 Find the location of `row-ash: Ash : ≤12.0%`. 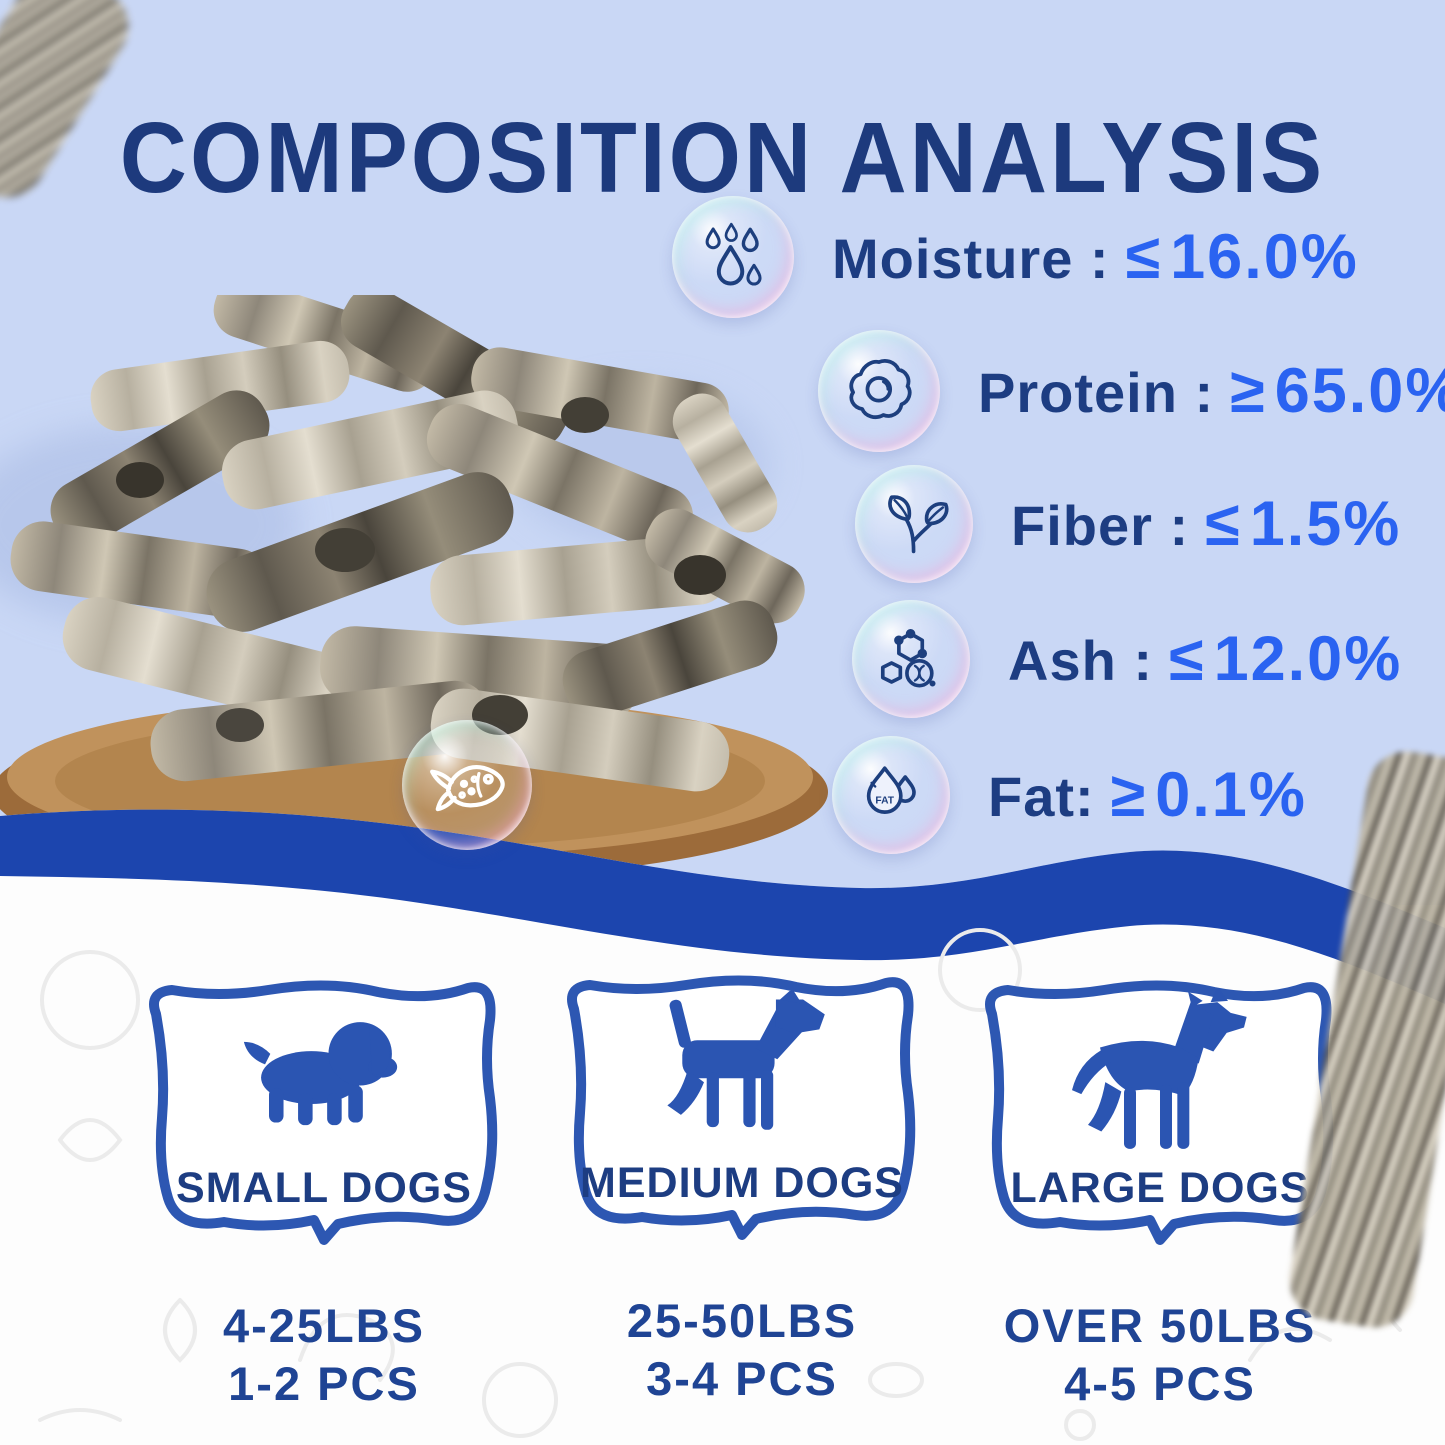

row-ash: Ash : ≤12.0% is located at coordinates (1127, 659).